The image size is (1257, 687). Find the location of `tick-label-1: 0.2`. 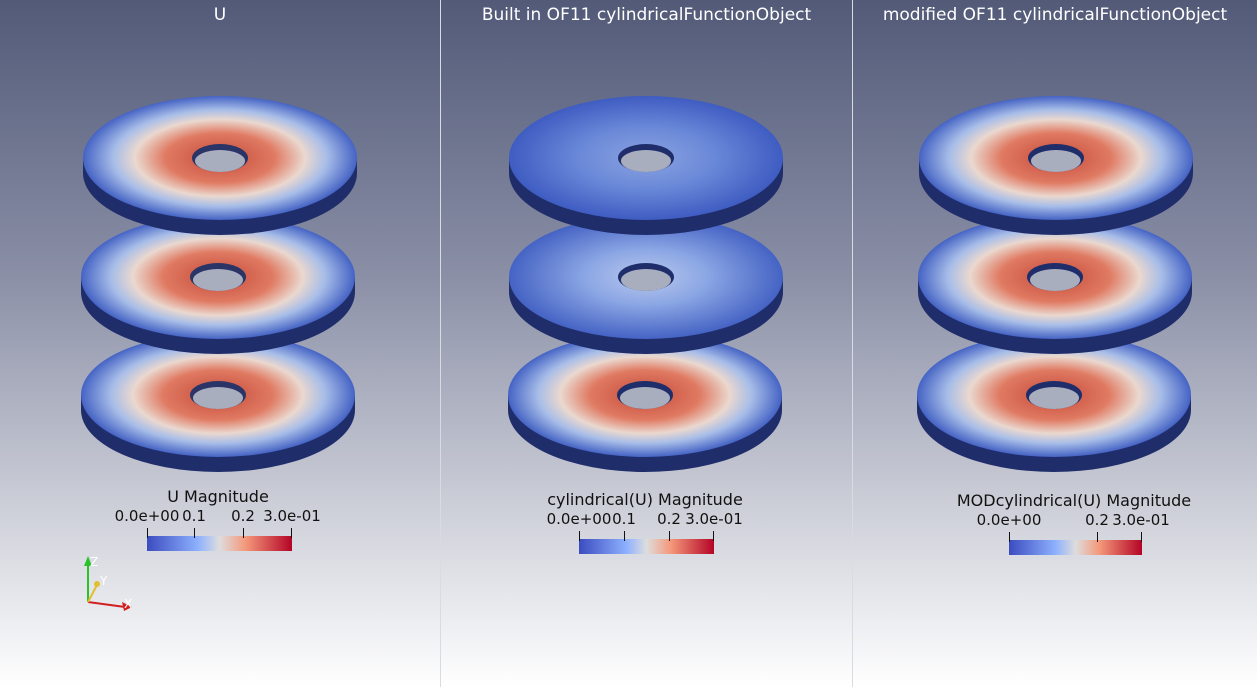

tick-label-1: 0.2 is located at coordinates (1097, 520).